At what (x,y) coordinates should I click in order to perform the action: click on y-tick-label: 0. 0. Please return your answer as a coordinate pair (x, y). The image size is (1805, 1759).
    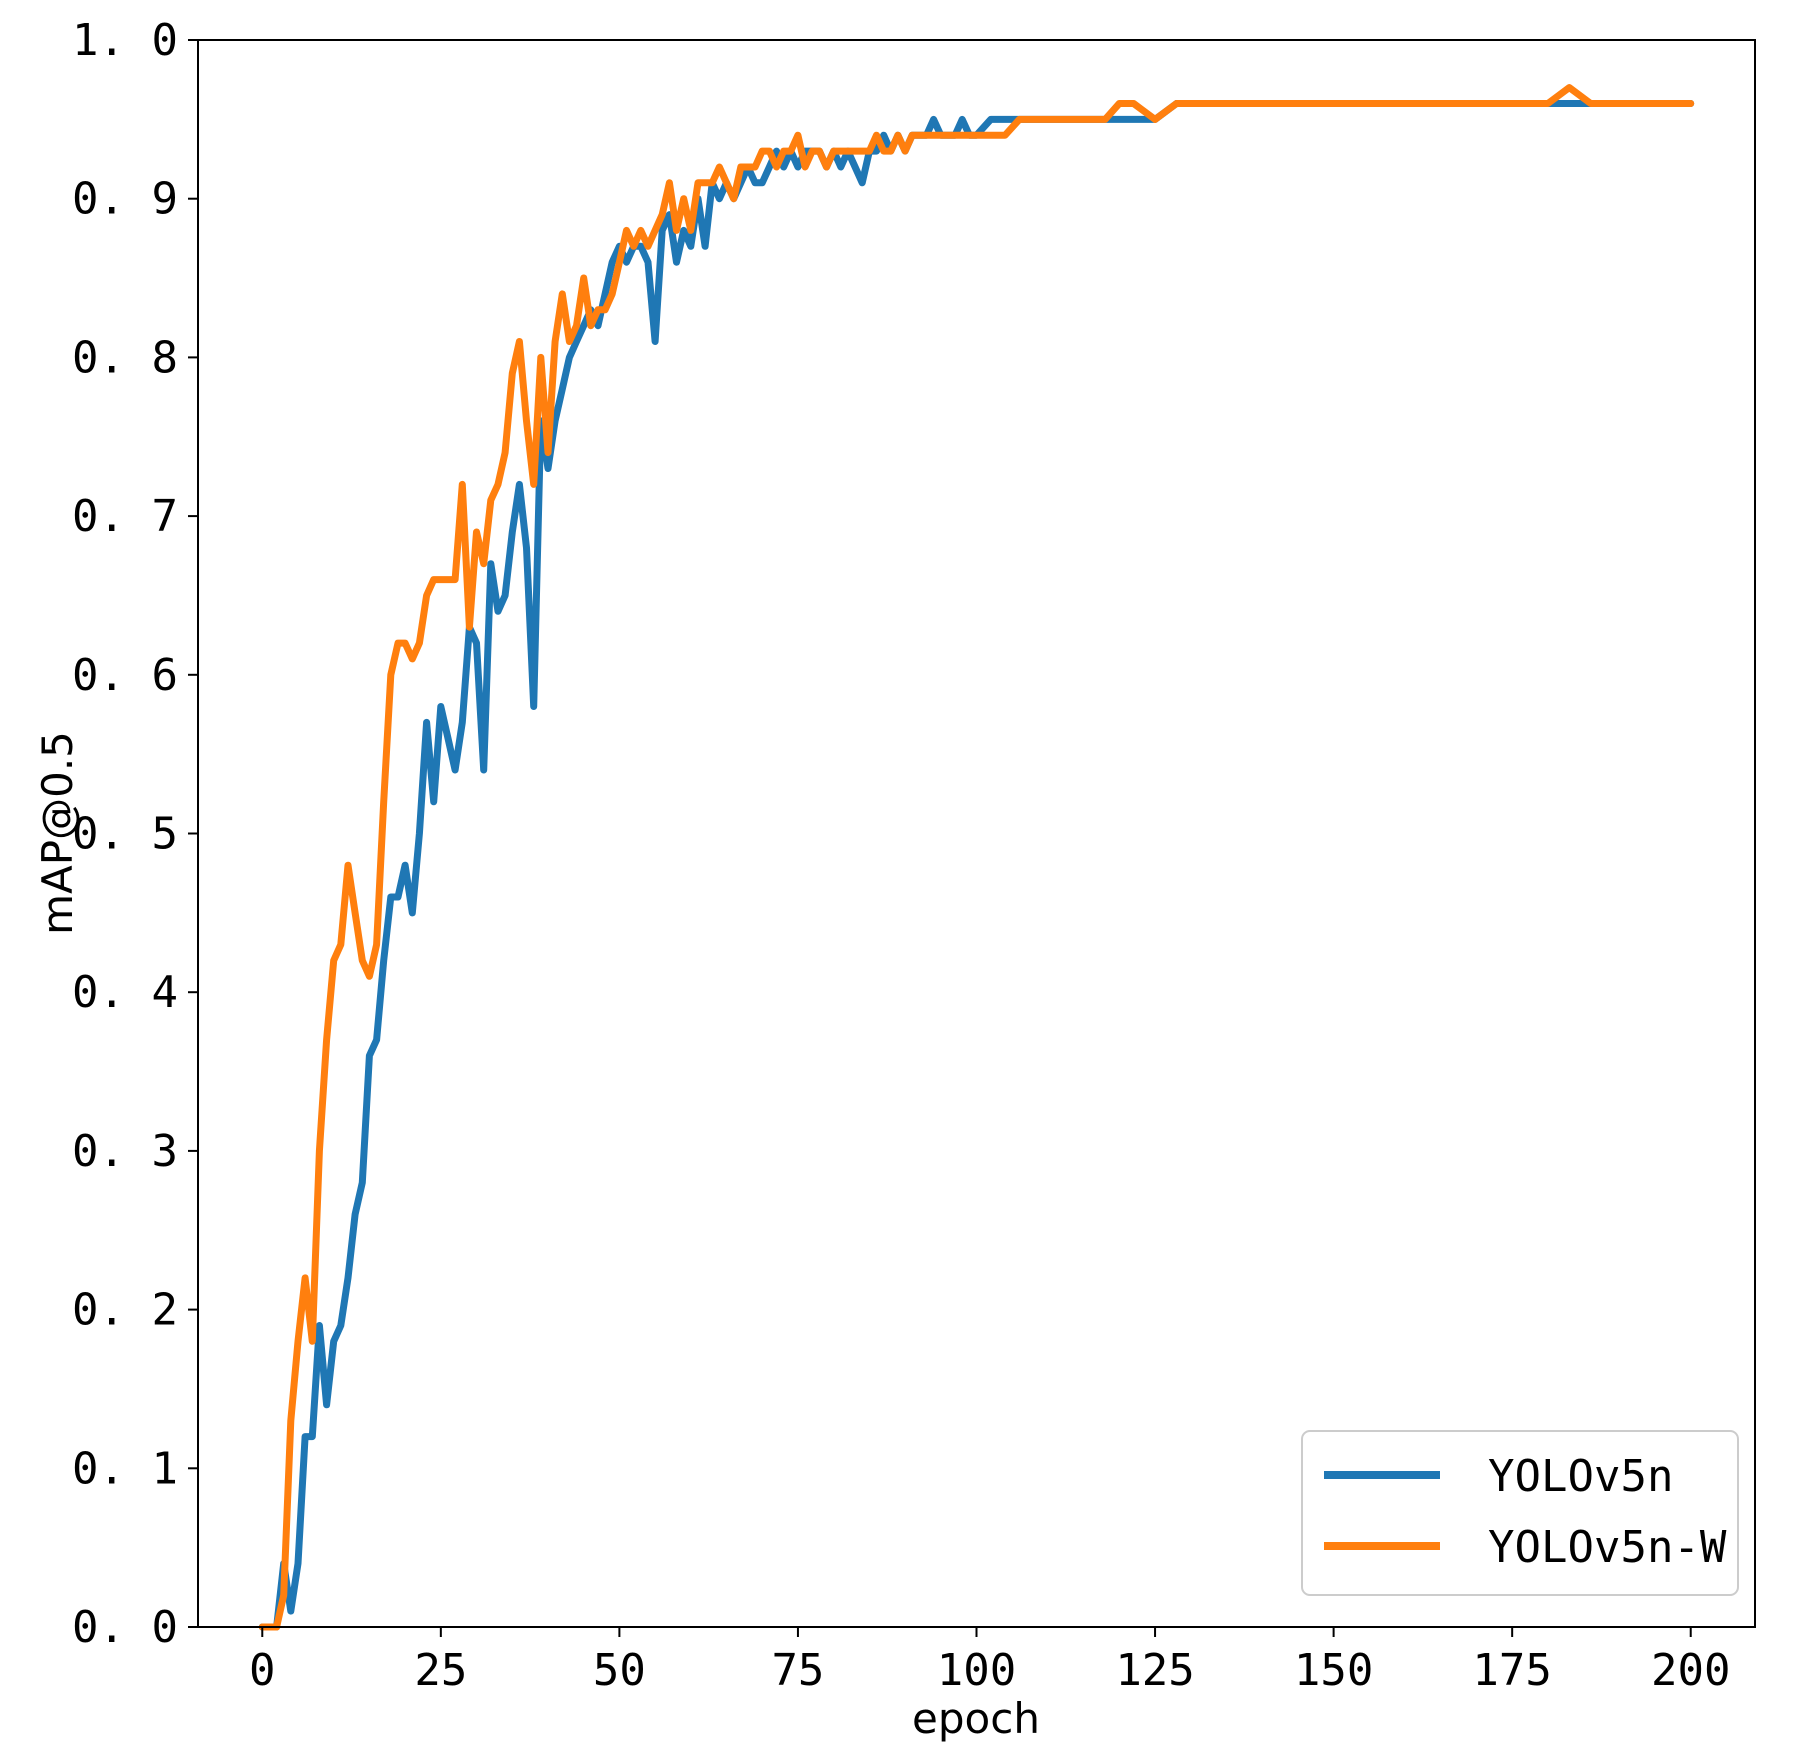
    Looking at the image, I should click on (125, 1627).